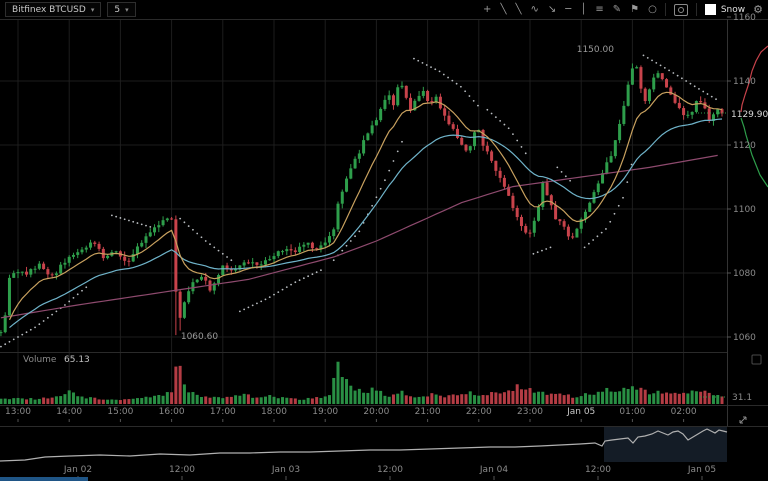 The image size is (768, 481). Describe the element at coordinates (364, 454) in the screenshot. I see `navigator-strip: Jan 02 12:00 Jan 03 12:00 Jan 04 12:00 Jan 05` at that location.